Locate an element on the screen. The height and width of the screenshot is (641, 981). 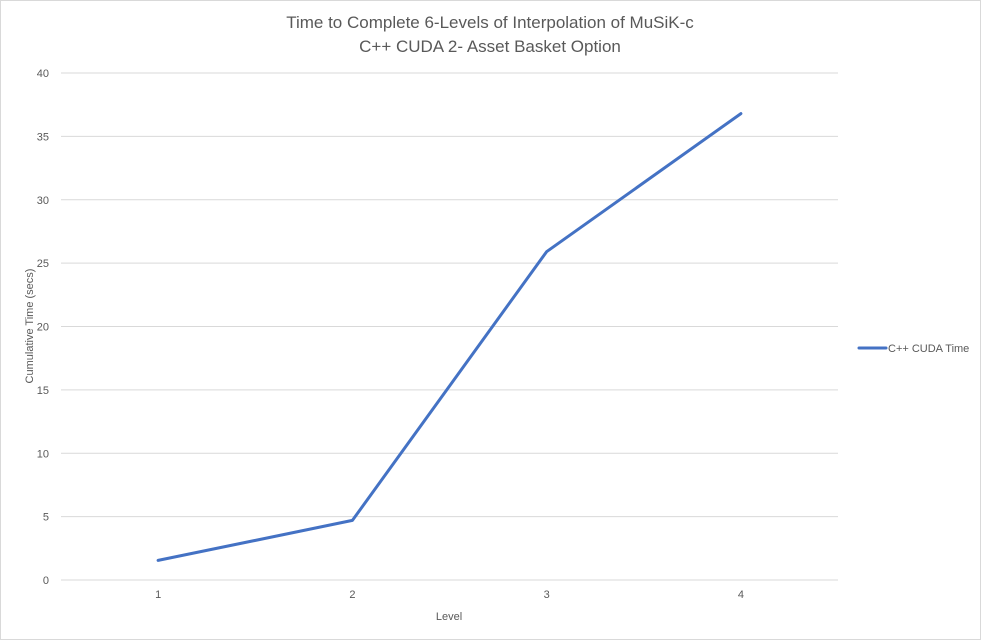
x-tick-label: 3 is located at coordinates (547, 595).